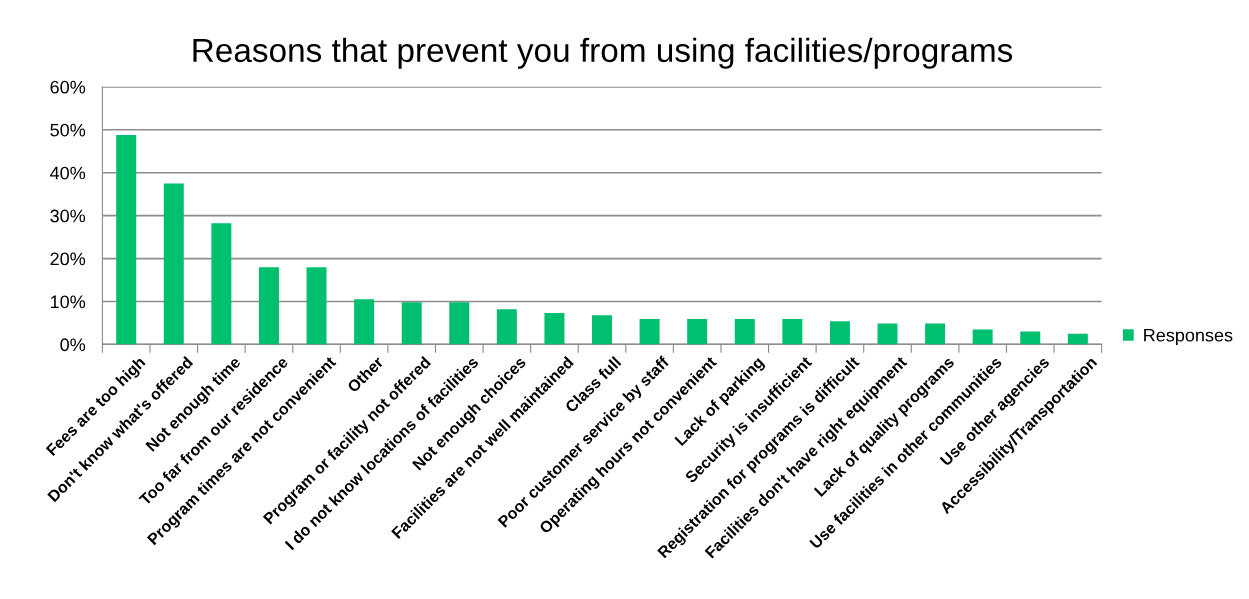 The width and height of the screenshot is (1249, 599). What do you see at coordinates (68, 87) in the screenshot?
I see `y-tick-label: 60%` at bounding box center [68, 87].